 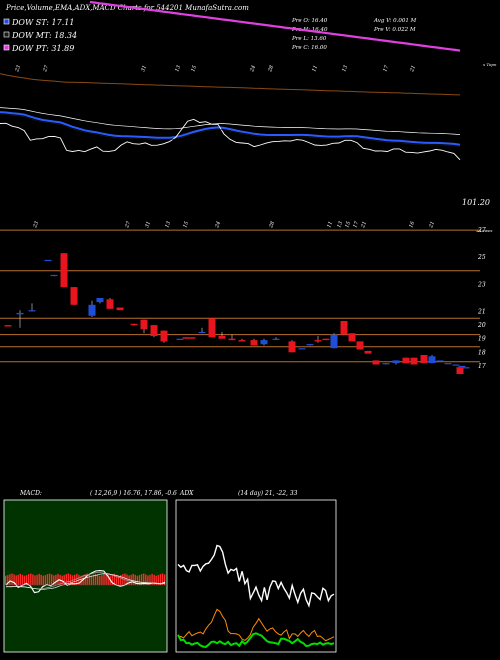 What do you see at coordinates (230, 128) in the screenshot?
I see `ema-short-line` at bounding box center [230, 128].